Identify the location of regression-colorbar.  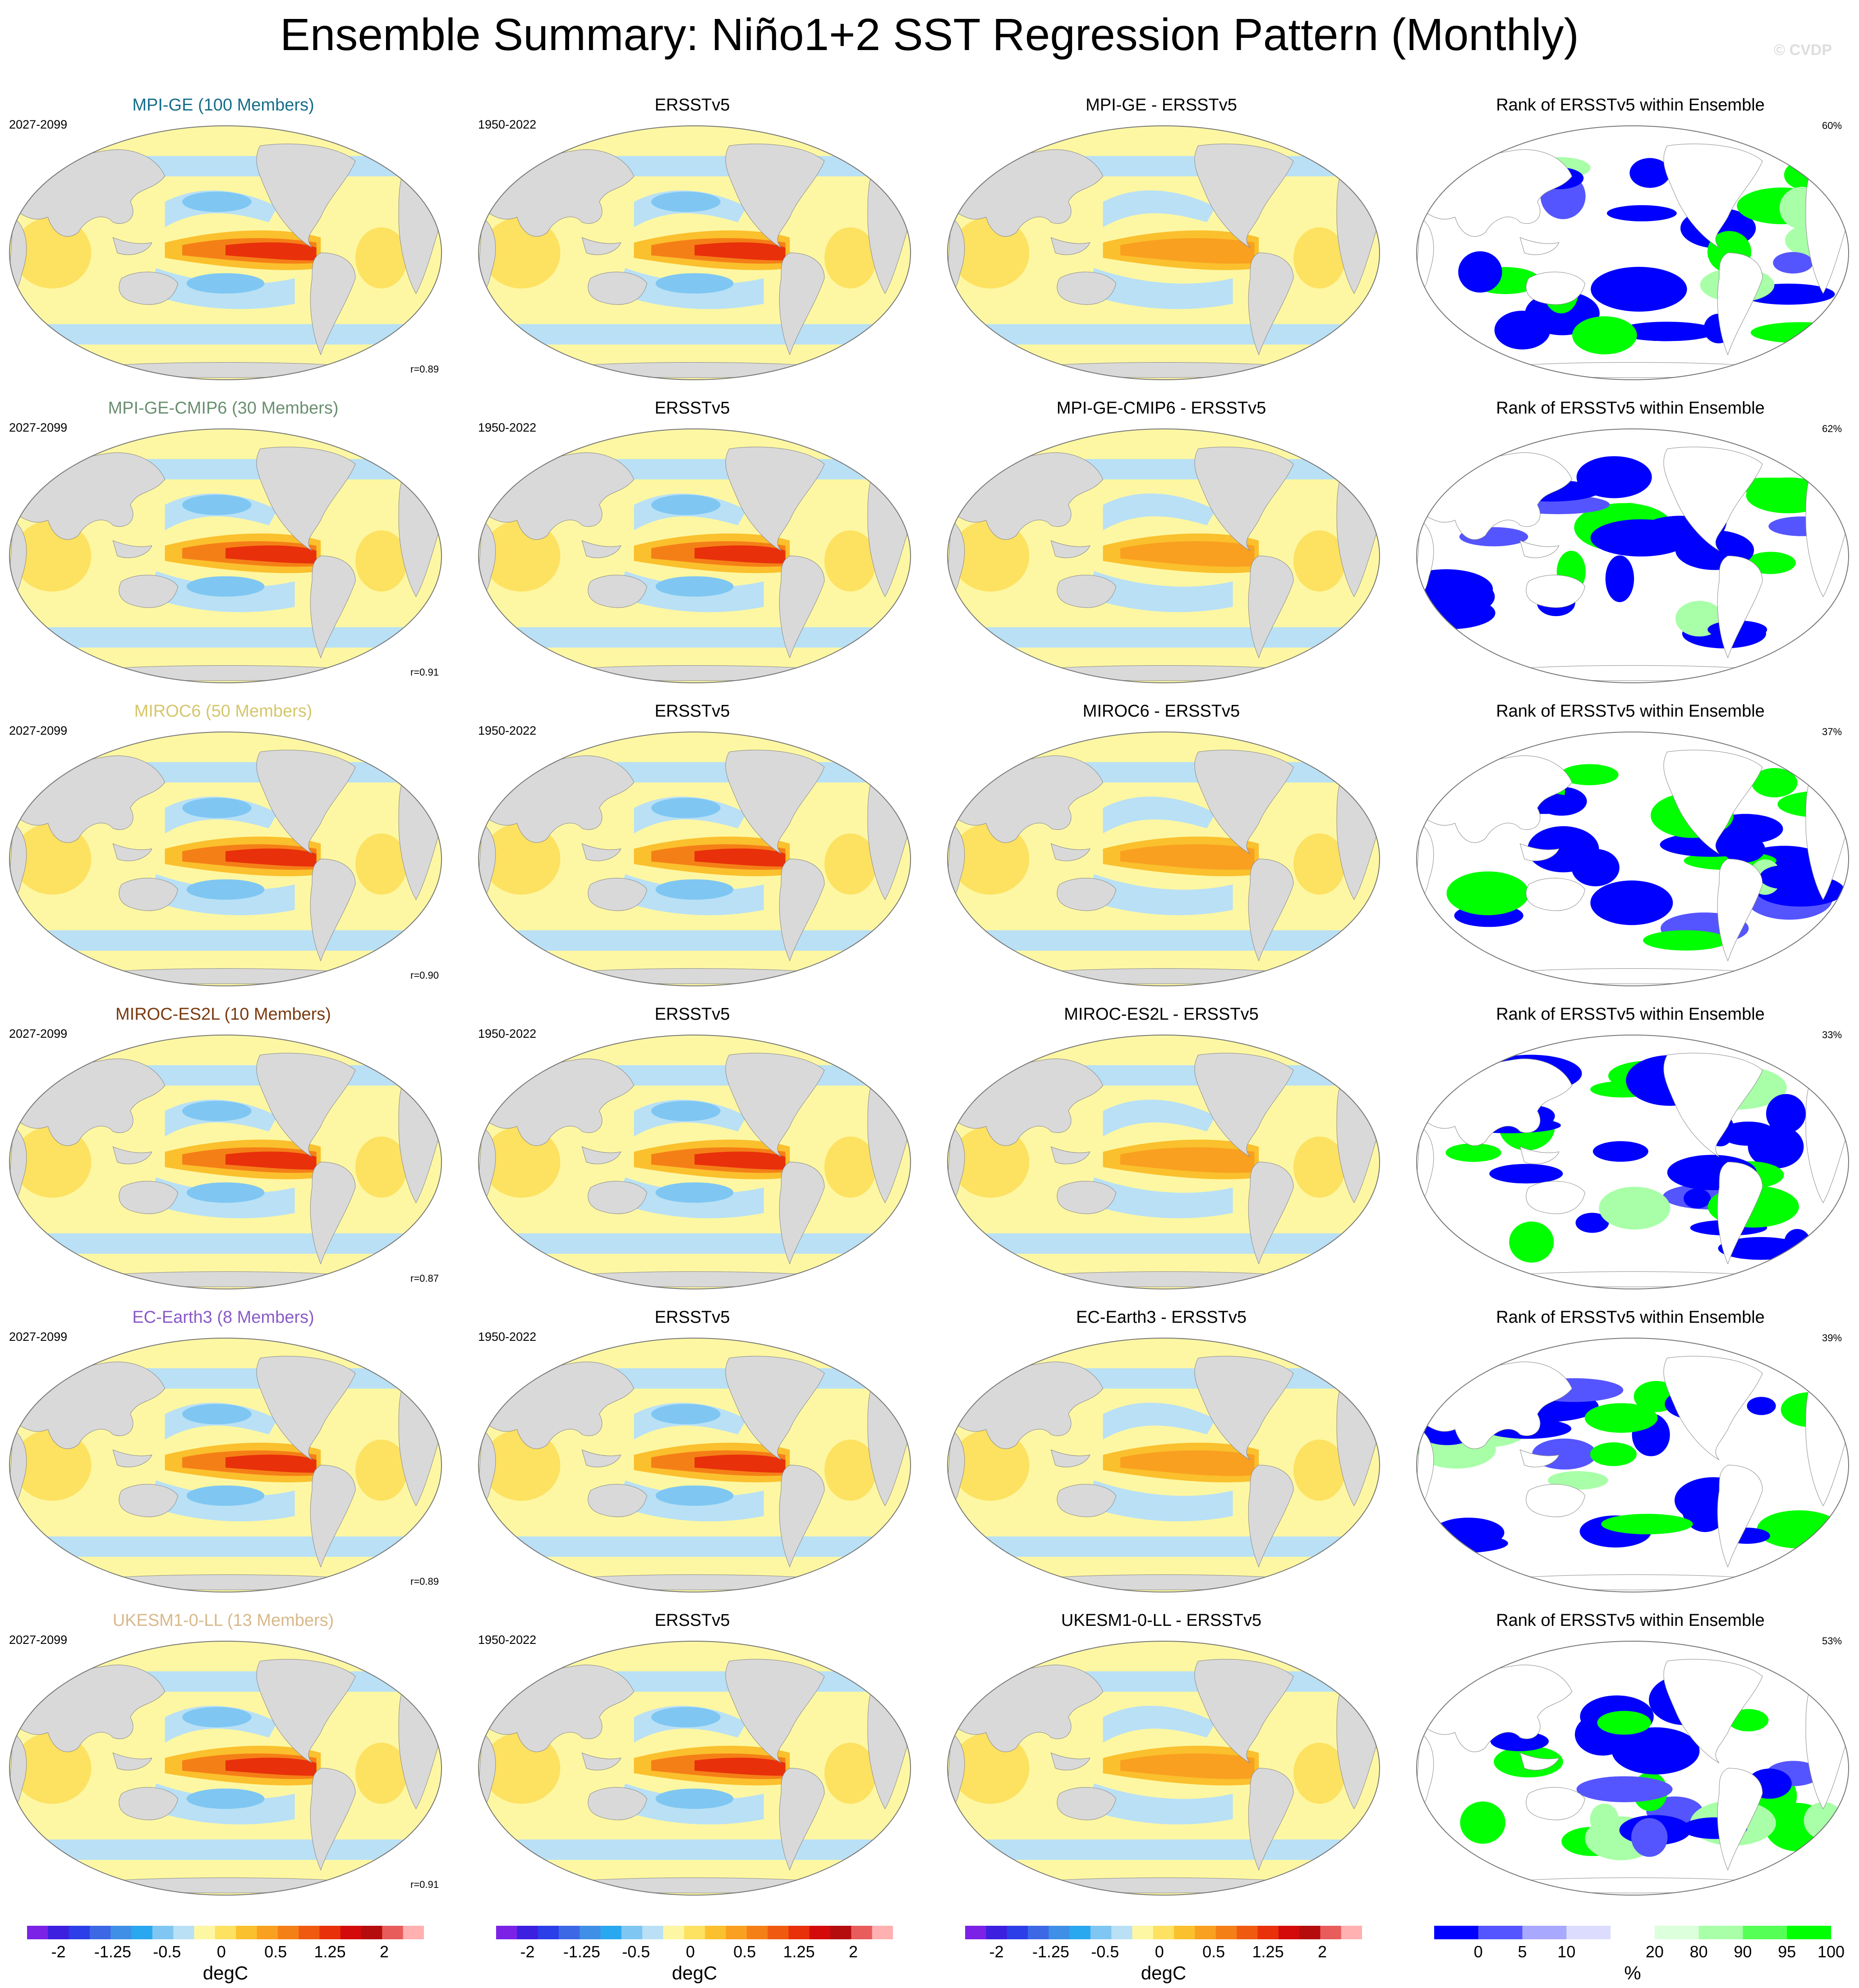
(694, 1933).